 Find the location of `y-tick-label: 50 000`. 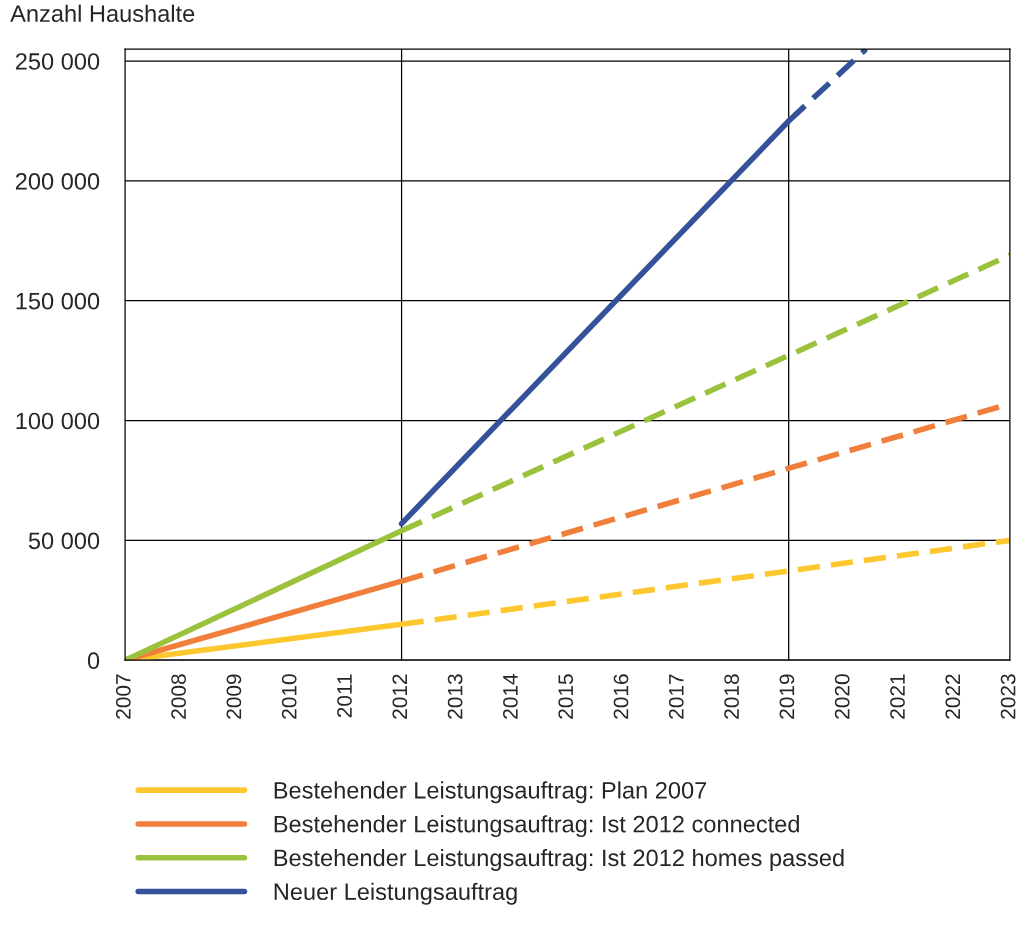

y-tick-label: 50 000 is located at coordinates (64, 541).